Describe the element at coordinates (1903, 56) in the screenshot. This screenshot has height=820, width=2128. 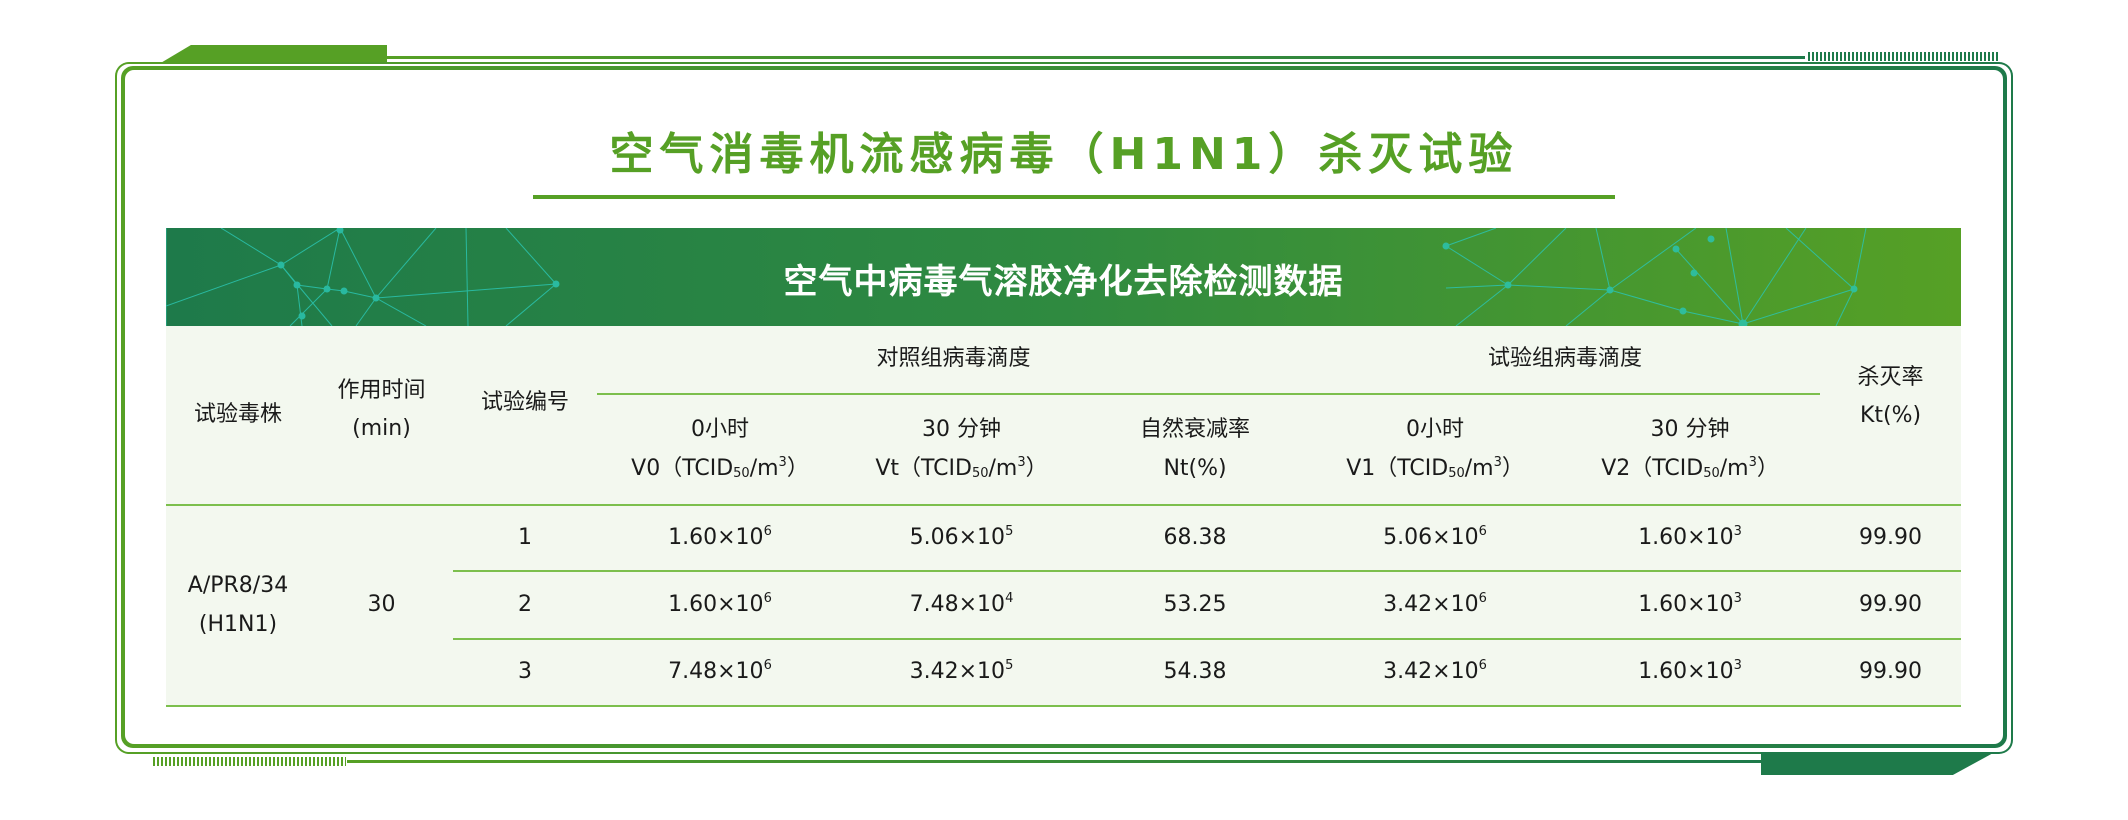
I see `top-stripes` at that location.